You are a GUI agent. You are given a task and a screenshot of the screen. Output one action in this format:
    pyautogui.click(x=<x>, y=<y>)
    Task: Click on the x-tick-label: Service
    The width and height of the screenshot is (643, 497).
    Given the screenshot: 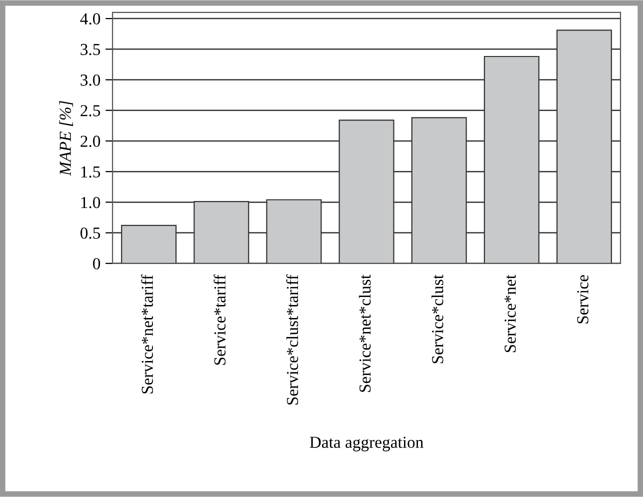 What is the action you would take?
    pyautogui.click(x=582, y=299)
    